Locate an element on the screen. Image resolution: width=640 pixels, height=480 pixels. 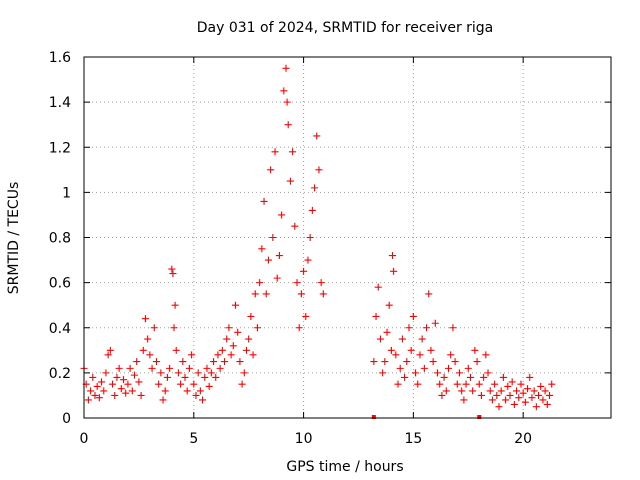
y-tick-label: 0.8 is located at coordinates (60, 239).